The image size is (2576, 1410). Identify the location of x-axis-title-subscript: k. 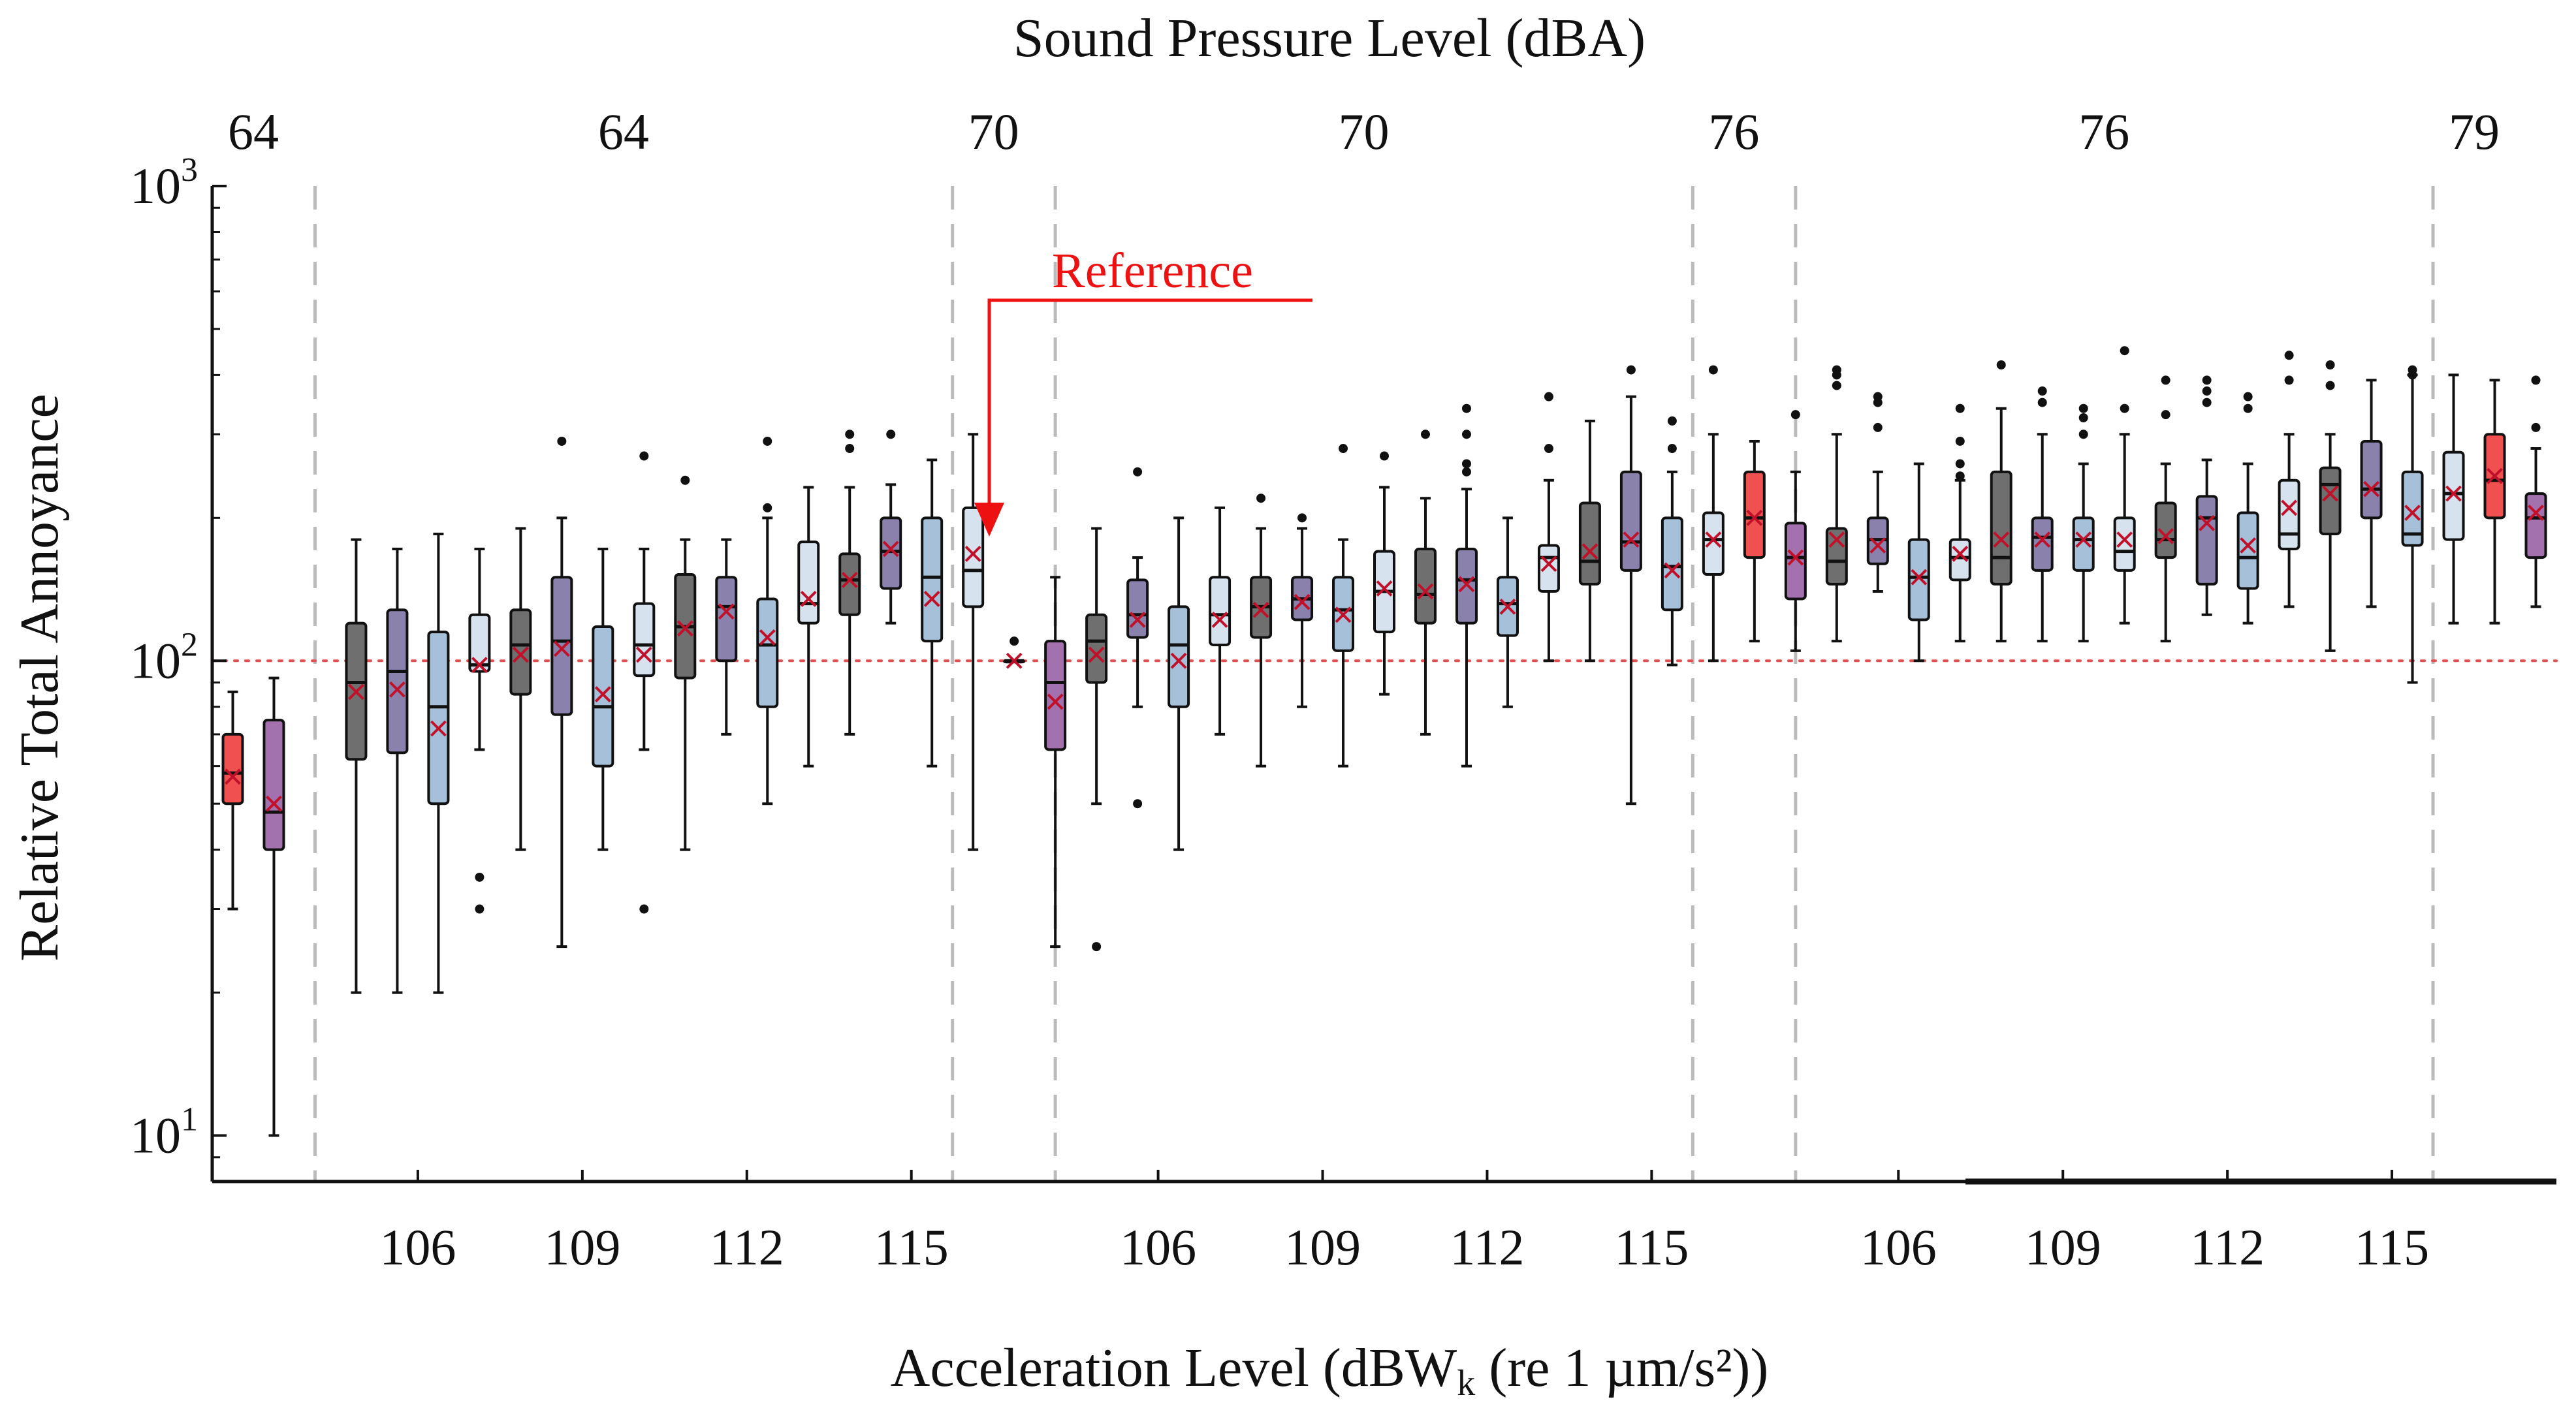
(1466, 1383).